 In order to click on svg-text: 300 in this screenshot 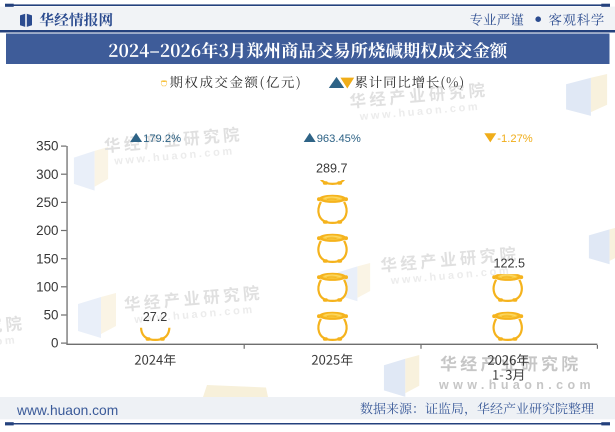, I will do `click(47, 174)`.